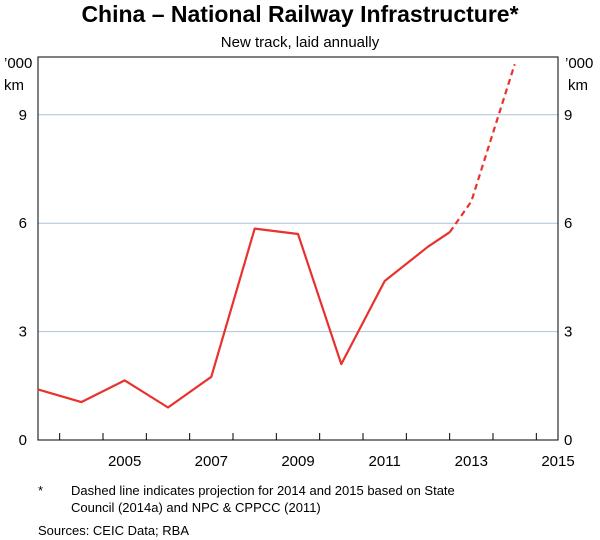  Describe the element at coordinates (23, 440) in the screenshot. I see `y-tick-label-left: 0` at that location.